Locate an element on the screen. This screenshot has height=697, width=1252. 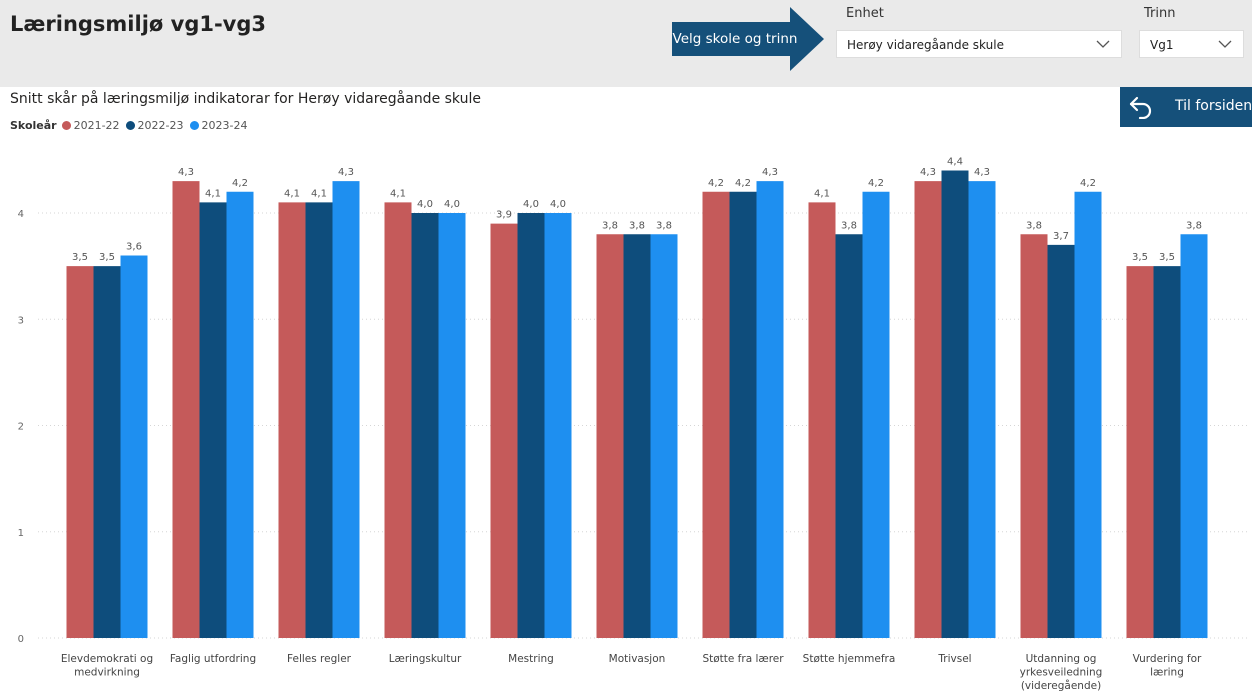
x-tick-label-line: Elevdemokrati og is located at coordinates (107, 659).